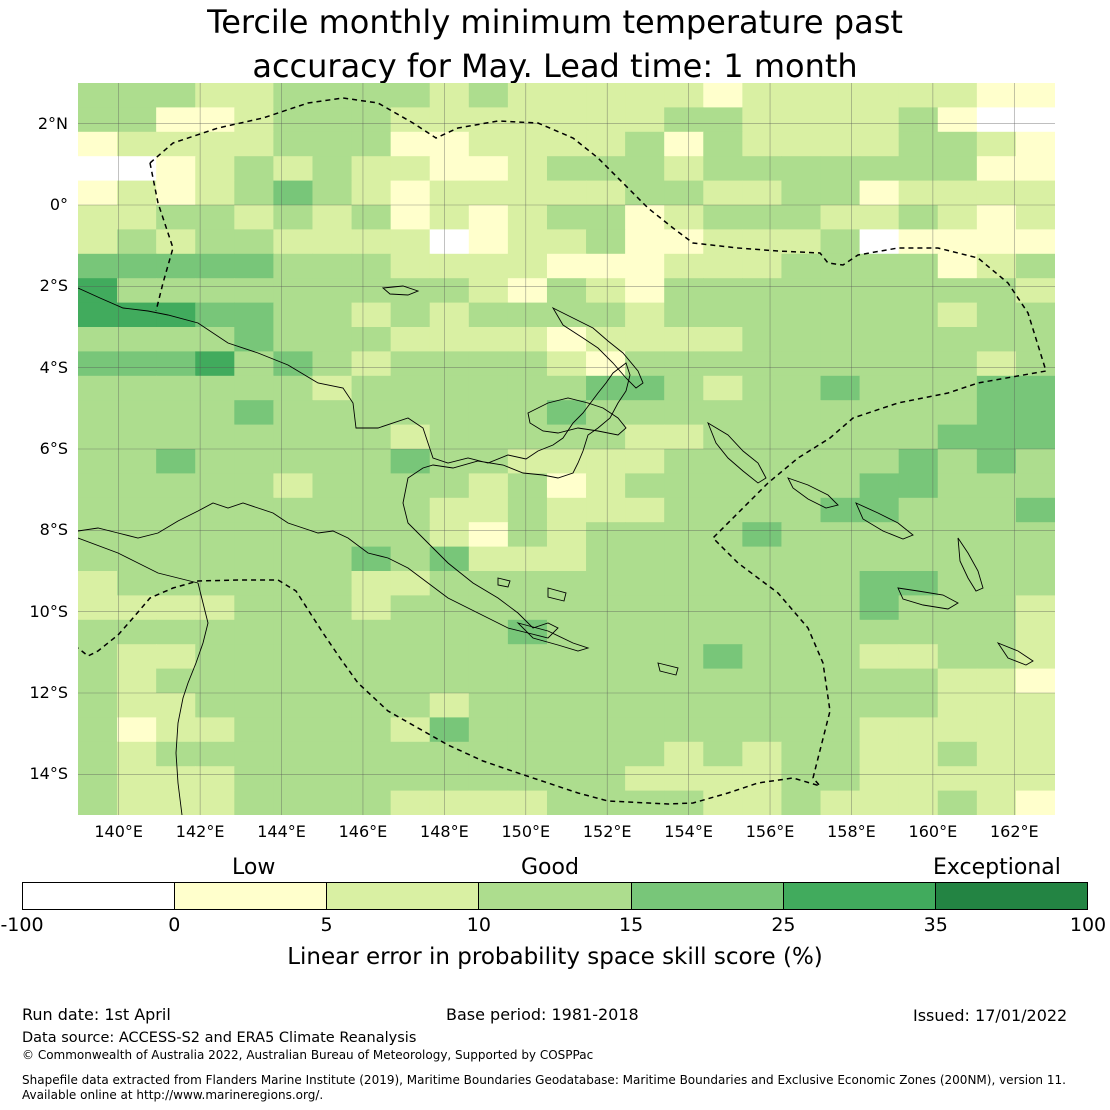  What do you see at coordinates (161, 237) in the screenshot?
I see `eez-boundary-west` at bounding box center [161, 237].